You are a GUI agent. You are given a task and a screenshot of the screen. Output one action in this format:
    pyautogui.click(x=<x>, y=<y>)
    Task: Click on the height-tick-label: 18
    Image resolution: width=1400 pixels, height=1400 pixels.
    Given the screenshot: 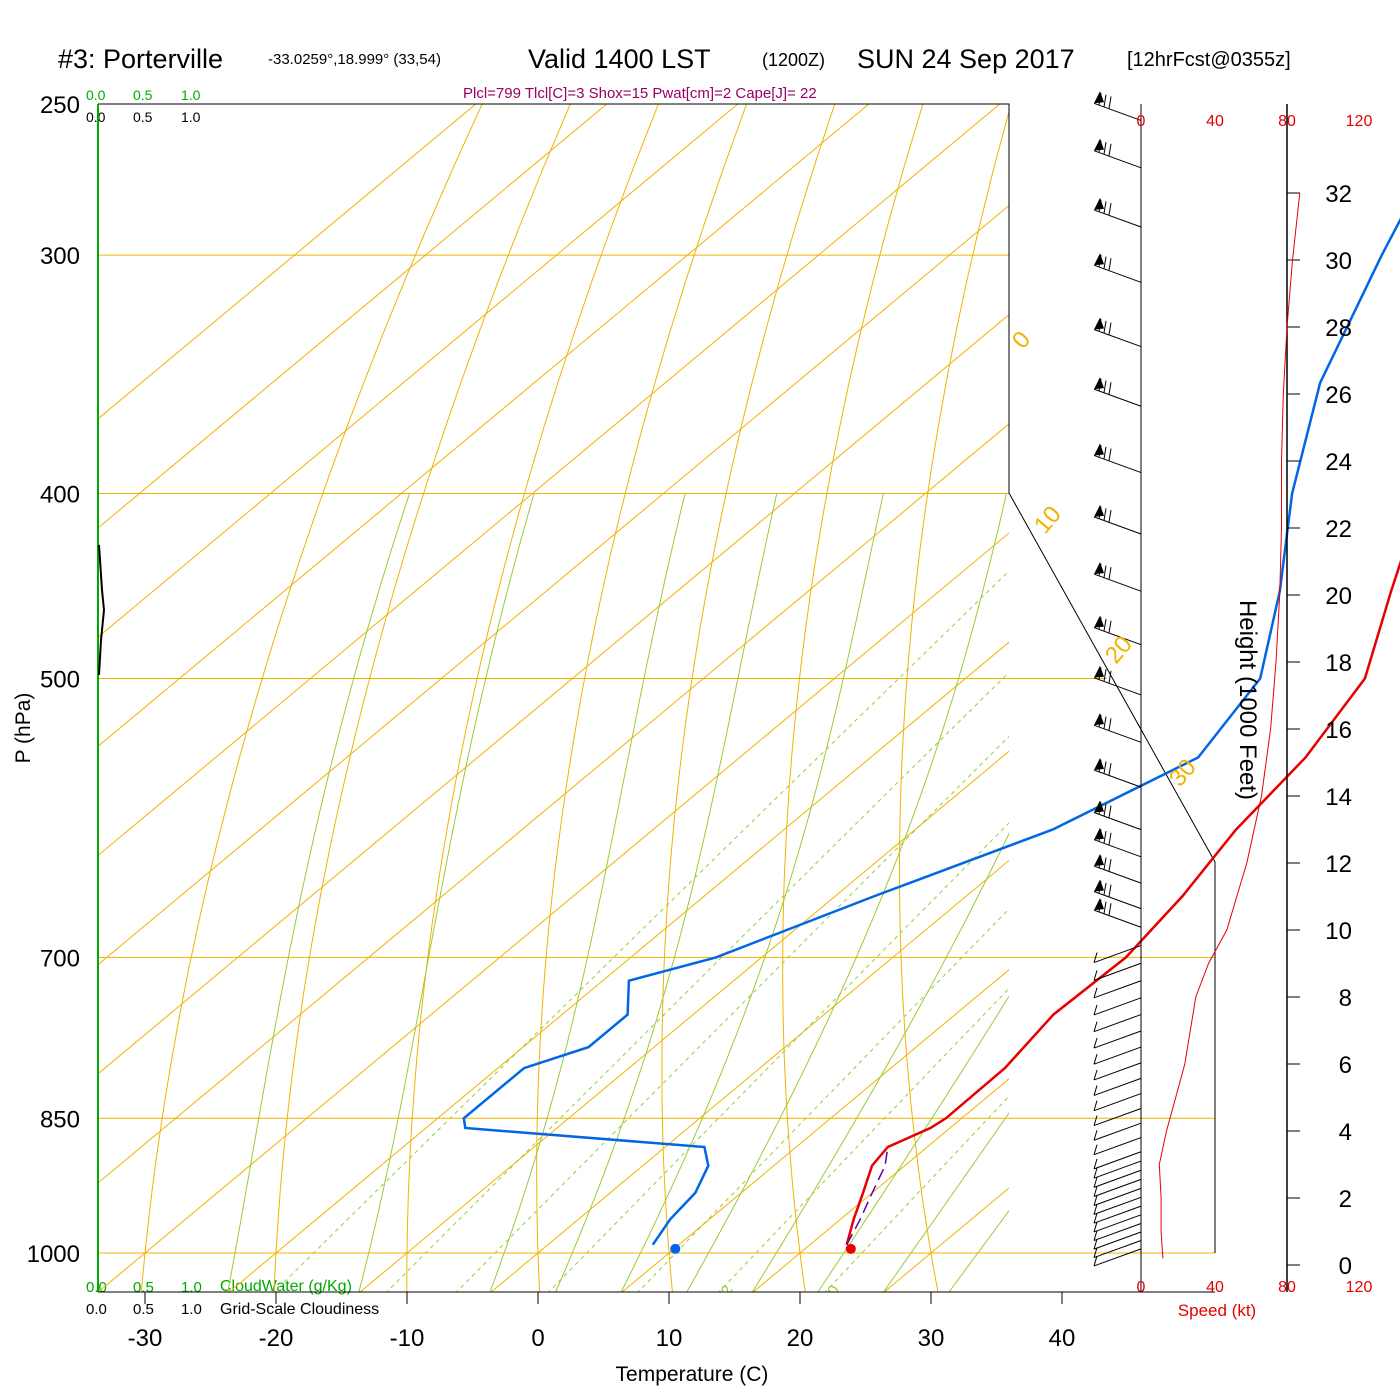 What is the action you would take?
    pyautogui.click(x=1338, y=663)
    